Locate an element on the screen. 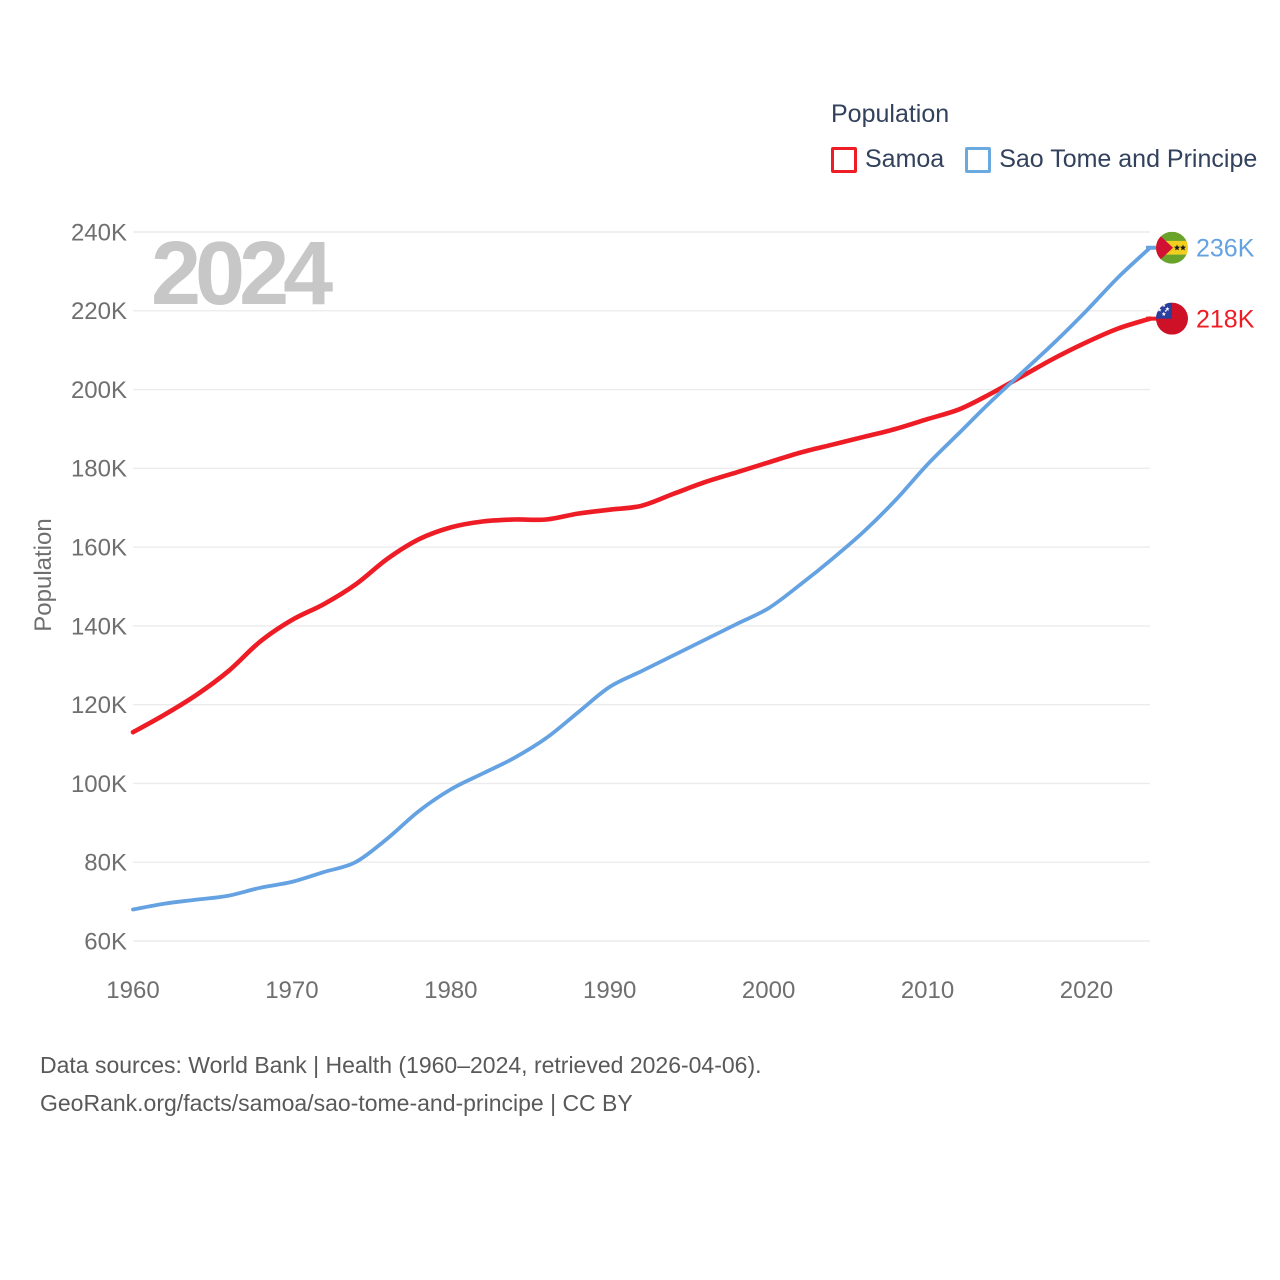 This screenshot has height=1280, width=1280. legend-title: Population is located at coordinates (890, 114).